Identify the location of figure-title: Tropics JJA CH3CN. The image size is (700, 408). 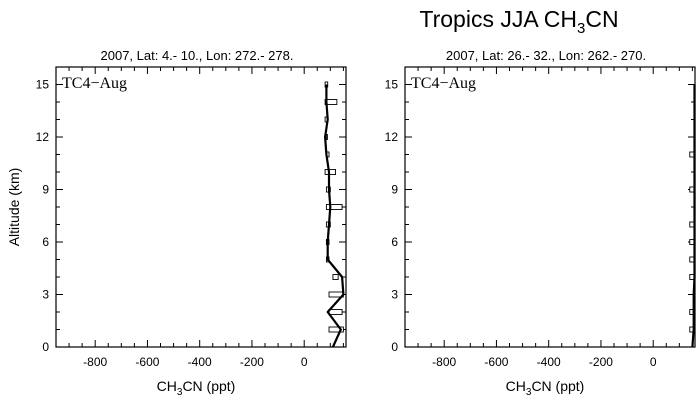
(518, 21).